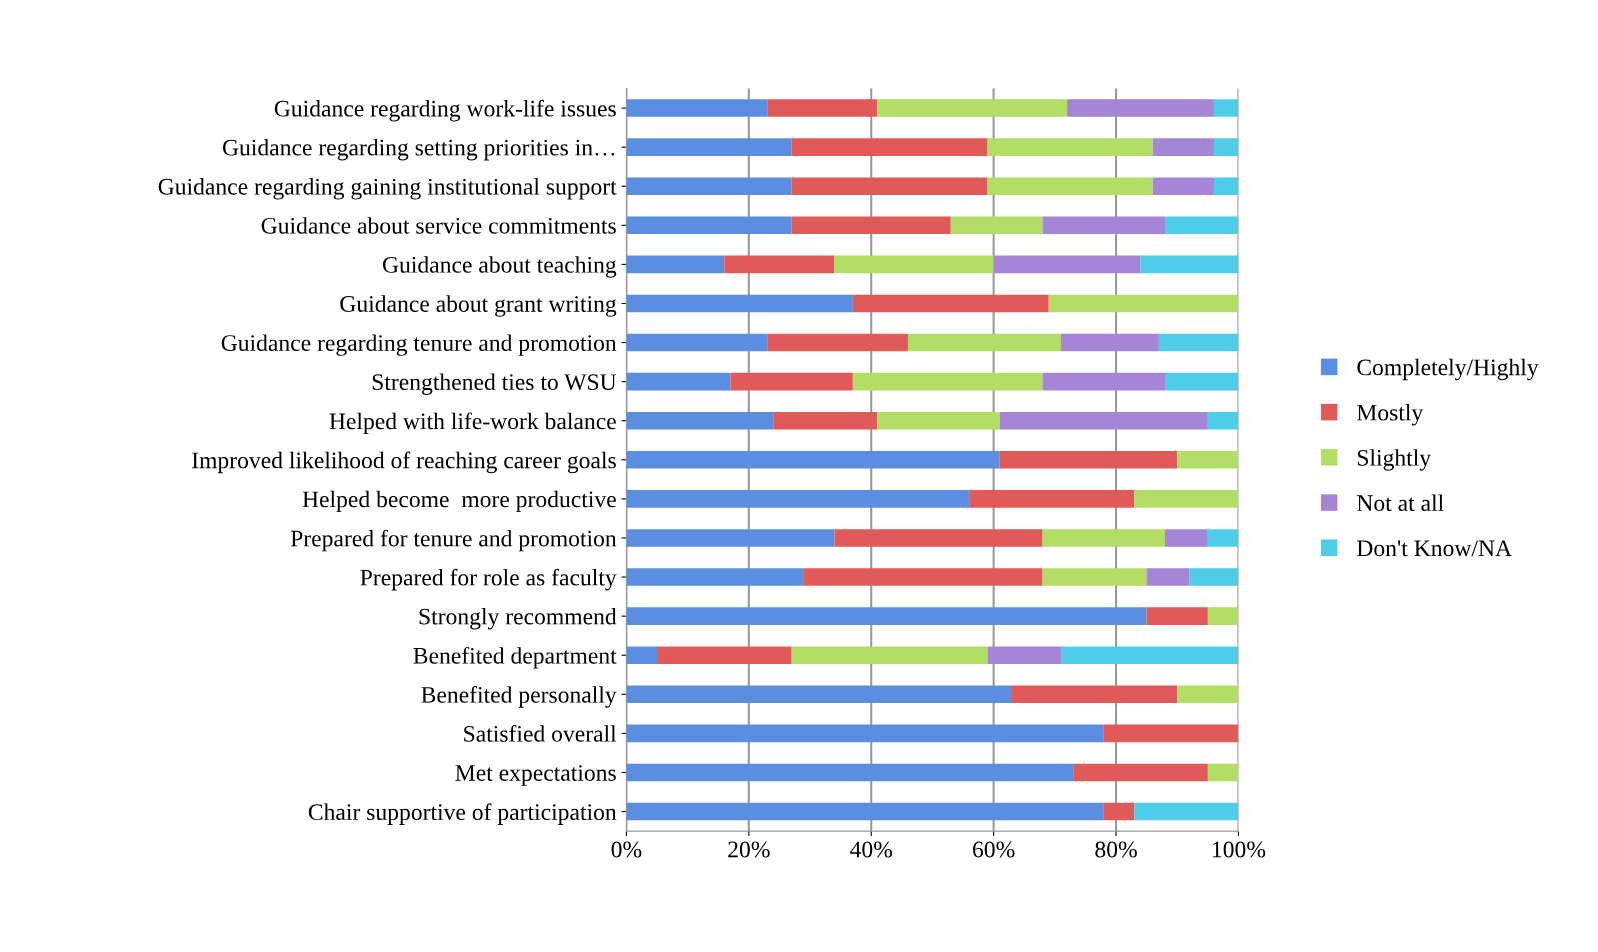 This screenshot has height=952, width=1598. Describe the element at coordinates (494, 384) in the screenshot. I see `y-tick-label: Strengthened ties to WSU` at that location.